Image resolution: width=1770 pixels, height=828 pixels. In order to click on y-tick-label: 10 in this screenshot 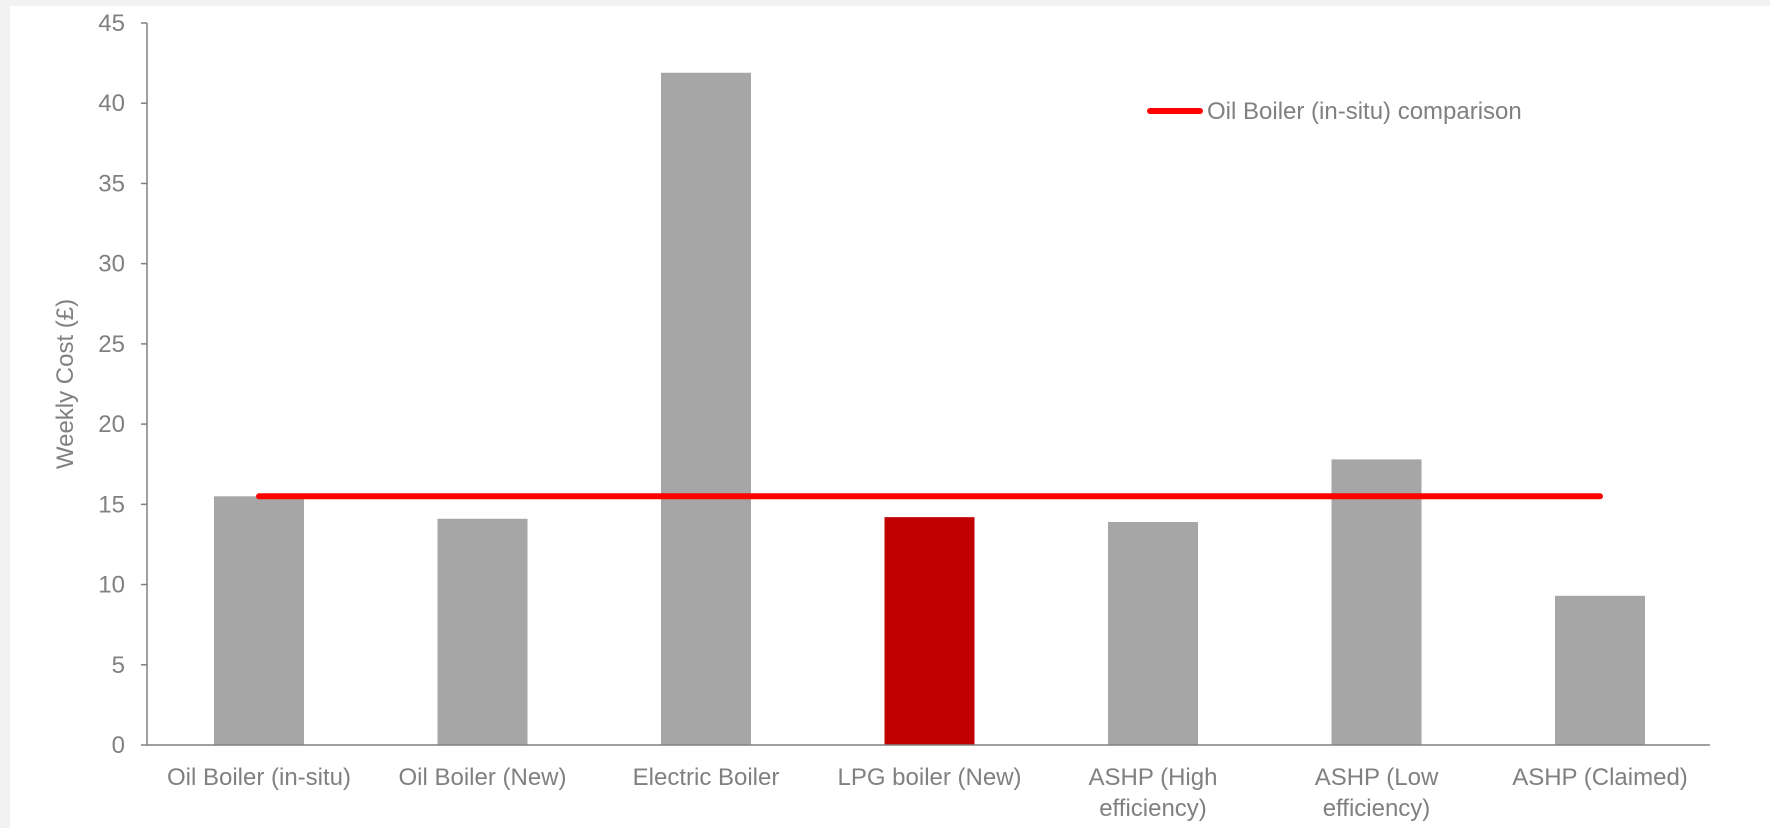, I will do `click(111, 585)`.